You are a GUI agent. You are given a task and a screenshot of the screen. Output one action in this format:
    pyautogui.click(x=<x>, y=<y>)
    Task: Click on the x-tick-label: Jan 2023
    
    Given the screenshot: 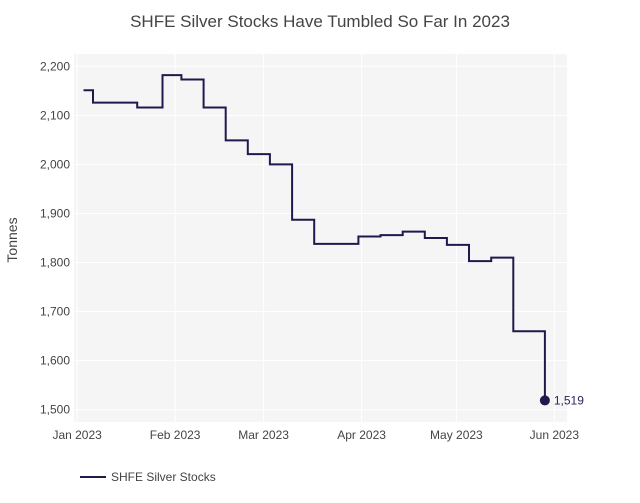 What is the action you would take?
    pyautogui.click(x=77, y=435)
    